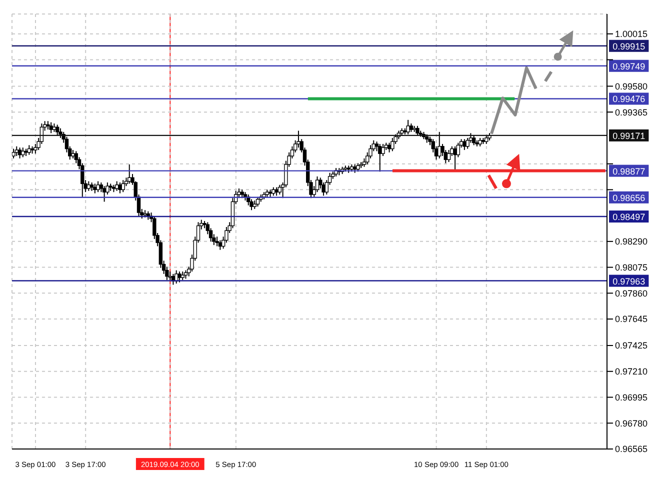 The image size is (665, 479). What do you see at coordinates (631, 319) in the screenshot?
I see `y-tick-label: 0.97645` at bounding box center [631, 319].